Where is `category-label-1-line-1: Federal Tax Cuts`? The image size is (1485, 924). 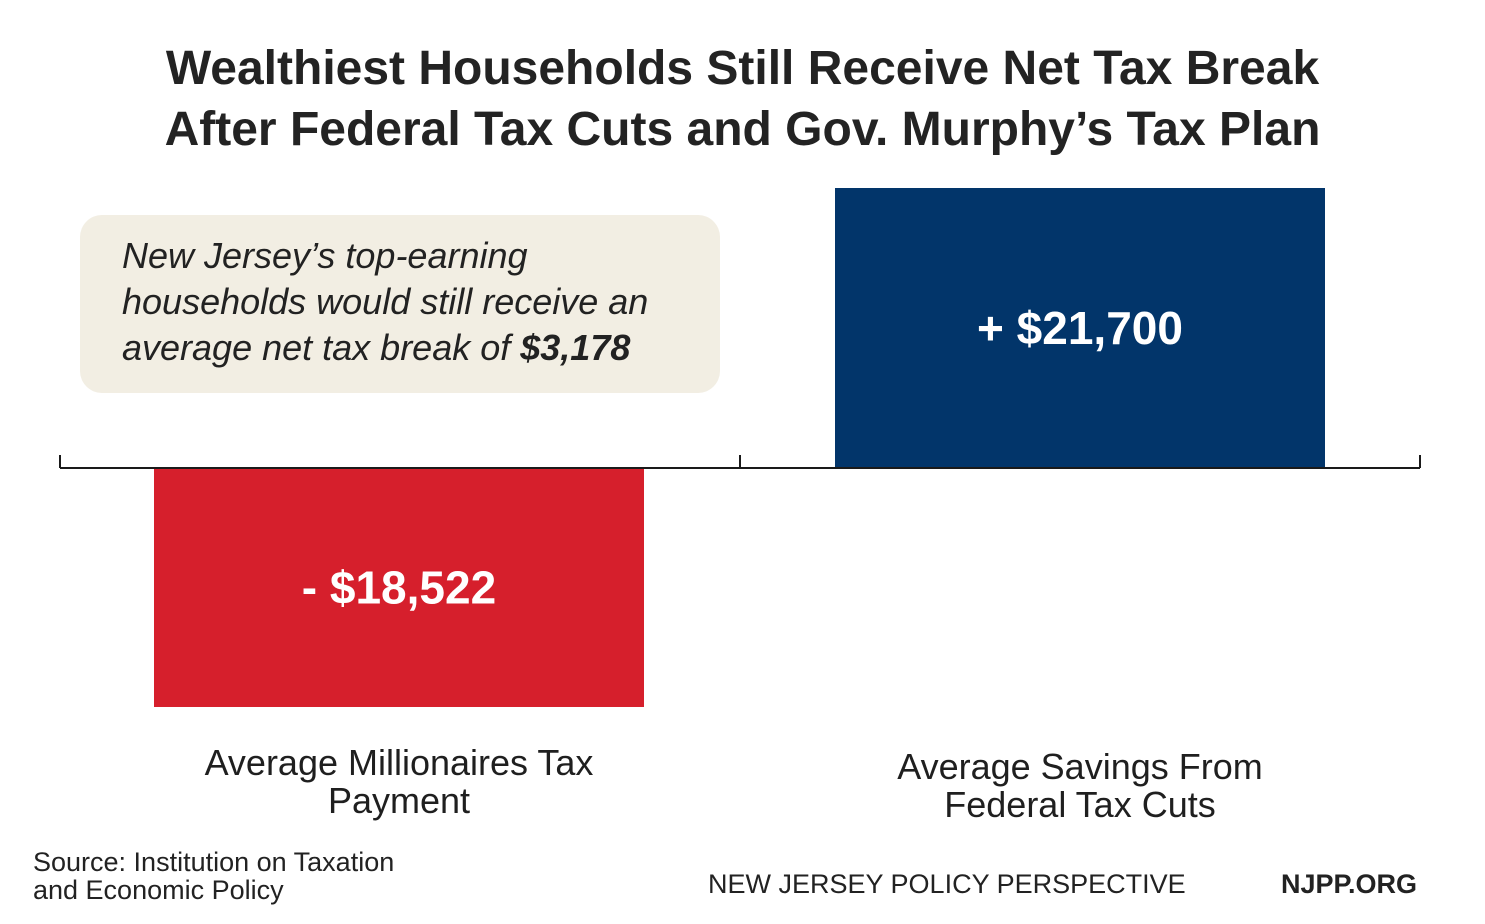 category-label-1-line-1: Federal Tax Cuts is located at coordinates (1079, 804).